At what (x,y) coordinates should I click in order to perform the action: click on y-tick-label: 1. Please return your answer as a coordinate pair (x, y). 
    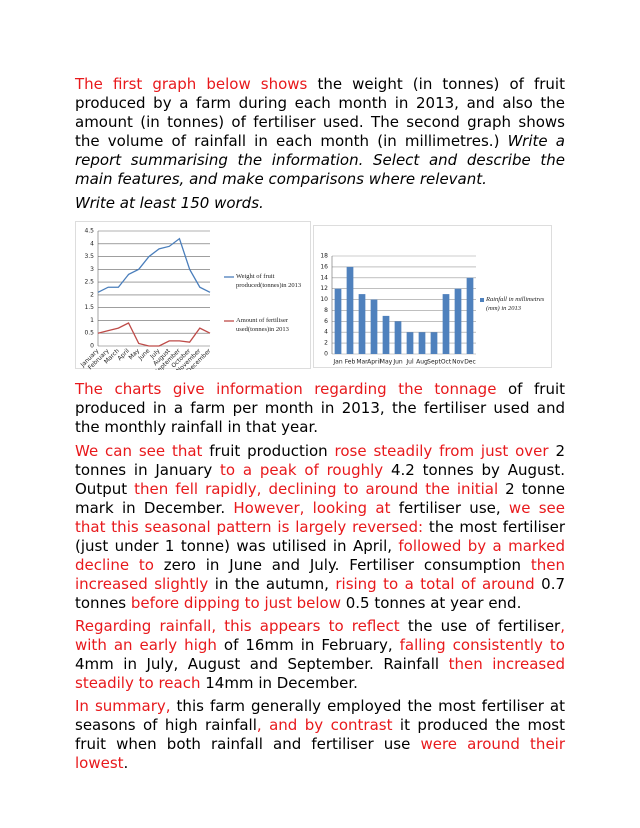
    Looking at the image, I should click on (92, 320).